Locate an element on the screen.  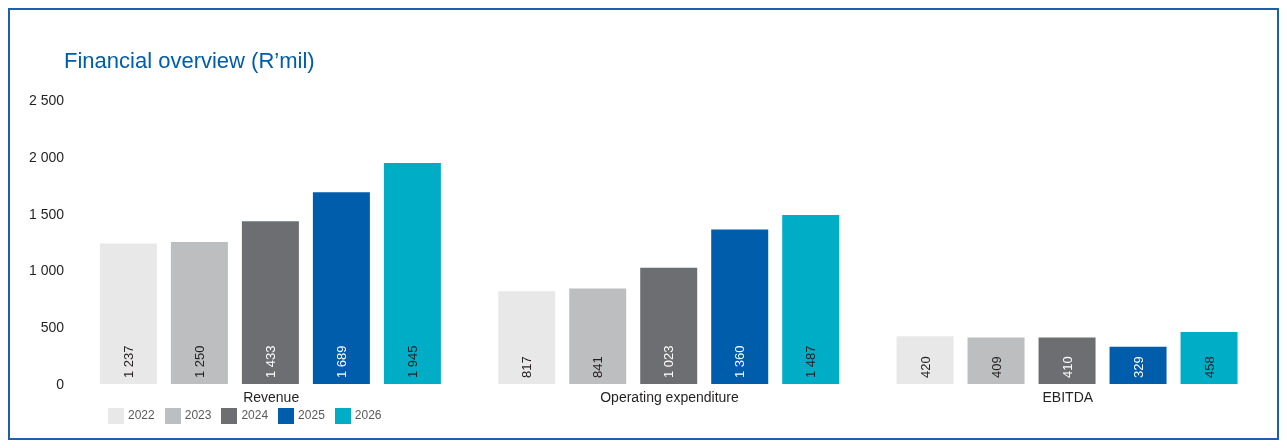
data-label: 409 is located at coordinates (996, 367).